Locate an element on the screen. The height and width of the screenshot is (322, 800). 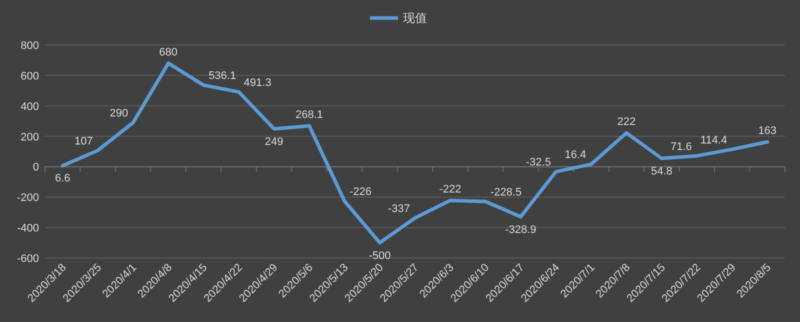
data-label: -228.5 is located at coordinates (506, 192).